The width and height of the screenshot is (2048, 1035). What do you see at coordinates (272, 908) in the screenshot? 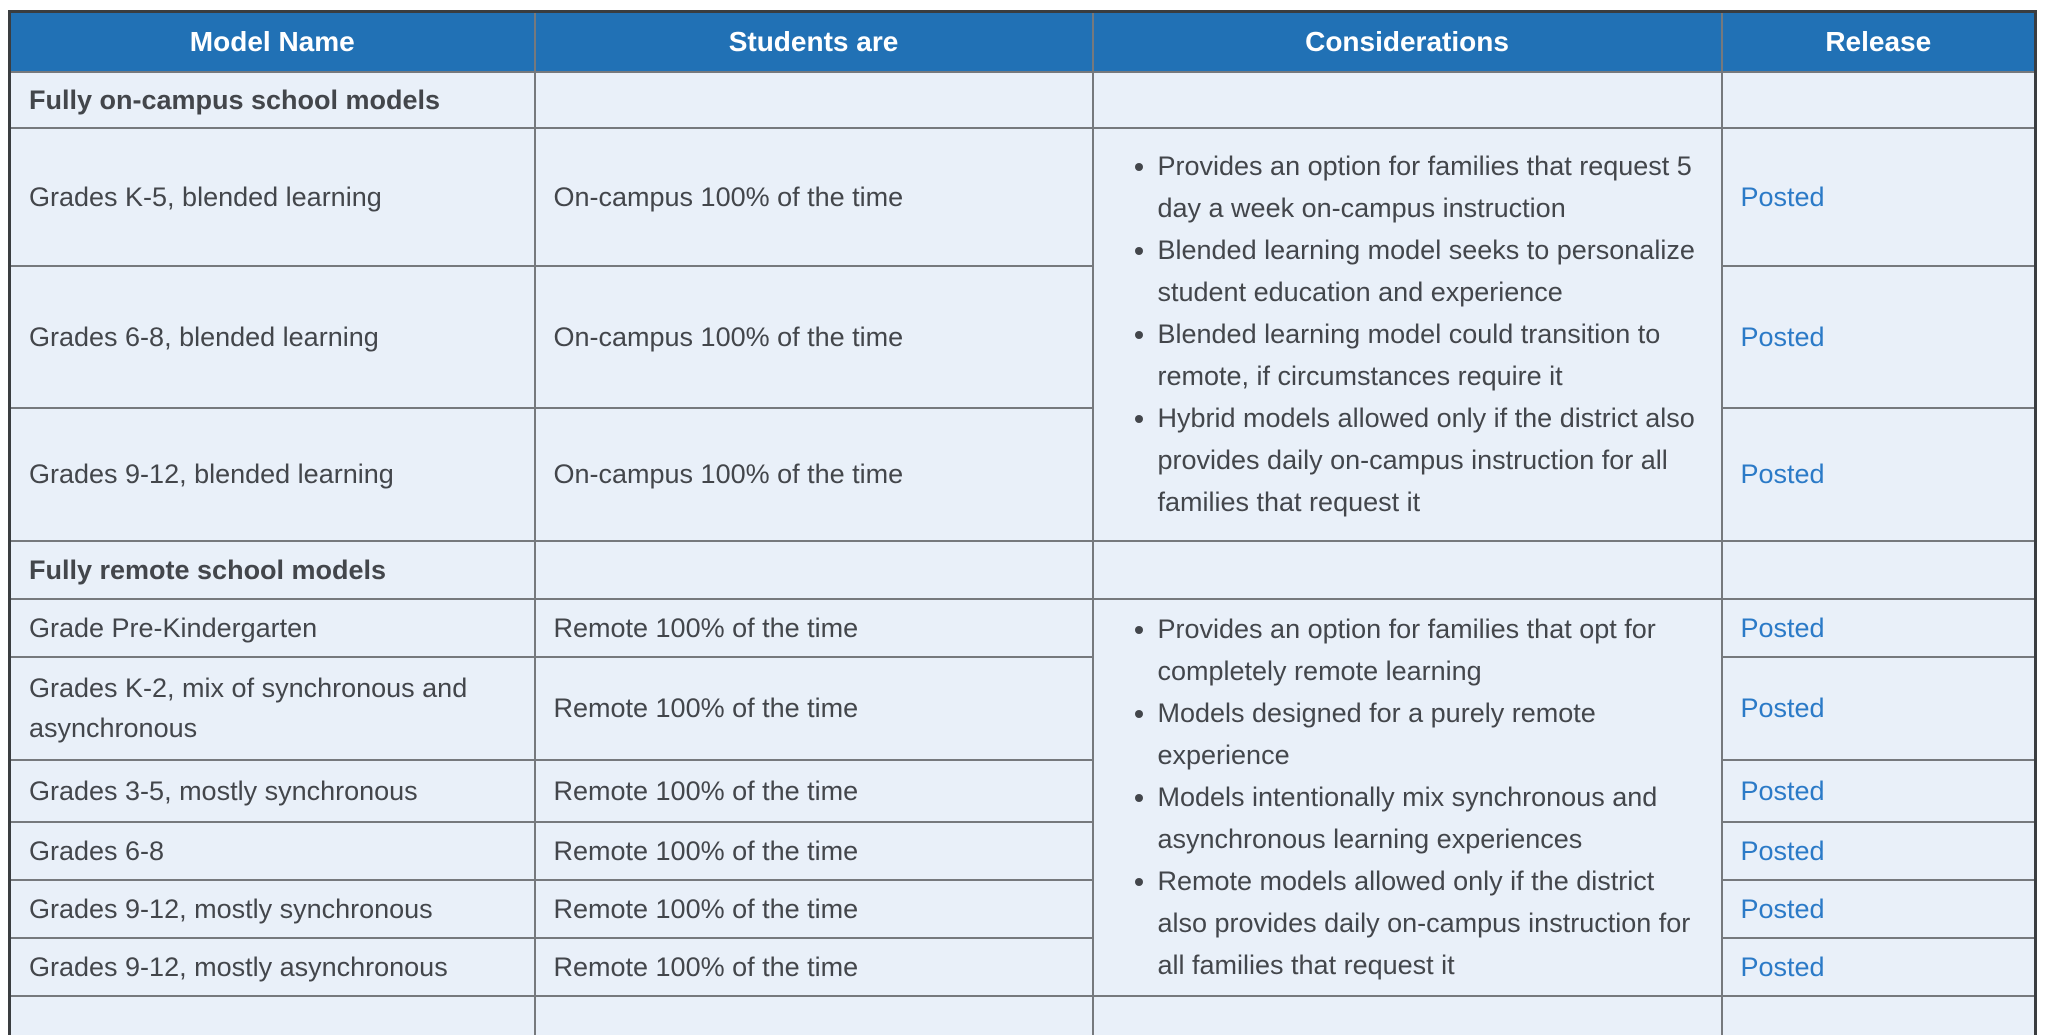
I see `model-name-cell: Grades 9-12, mostly synchronous` at bounding box center [272, 908].